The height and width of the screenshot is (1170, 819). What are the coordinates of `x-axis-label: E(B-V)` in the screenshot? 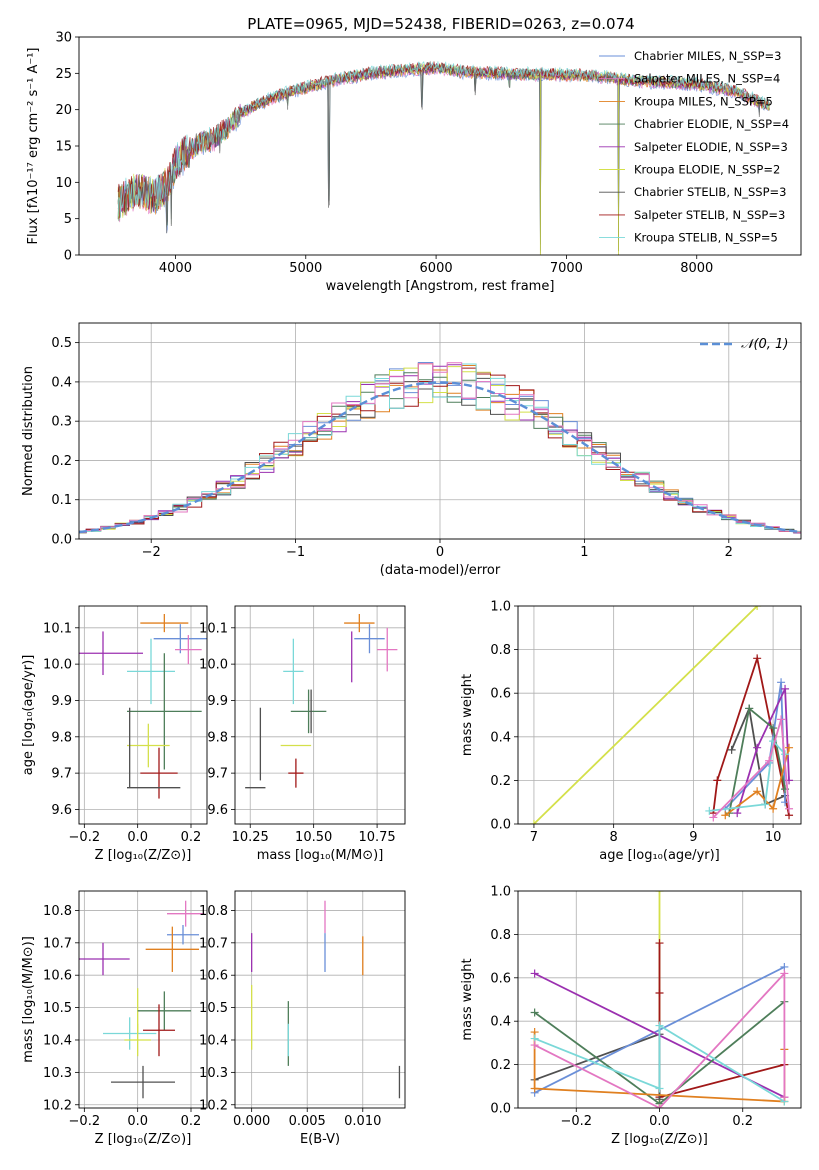 It's located at (320, 1139).